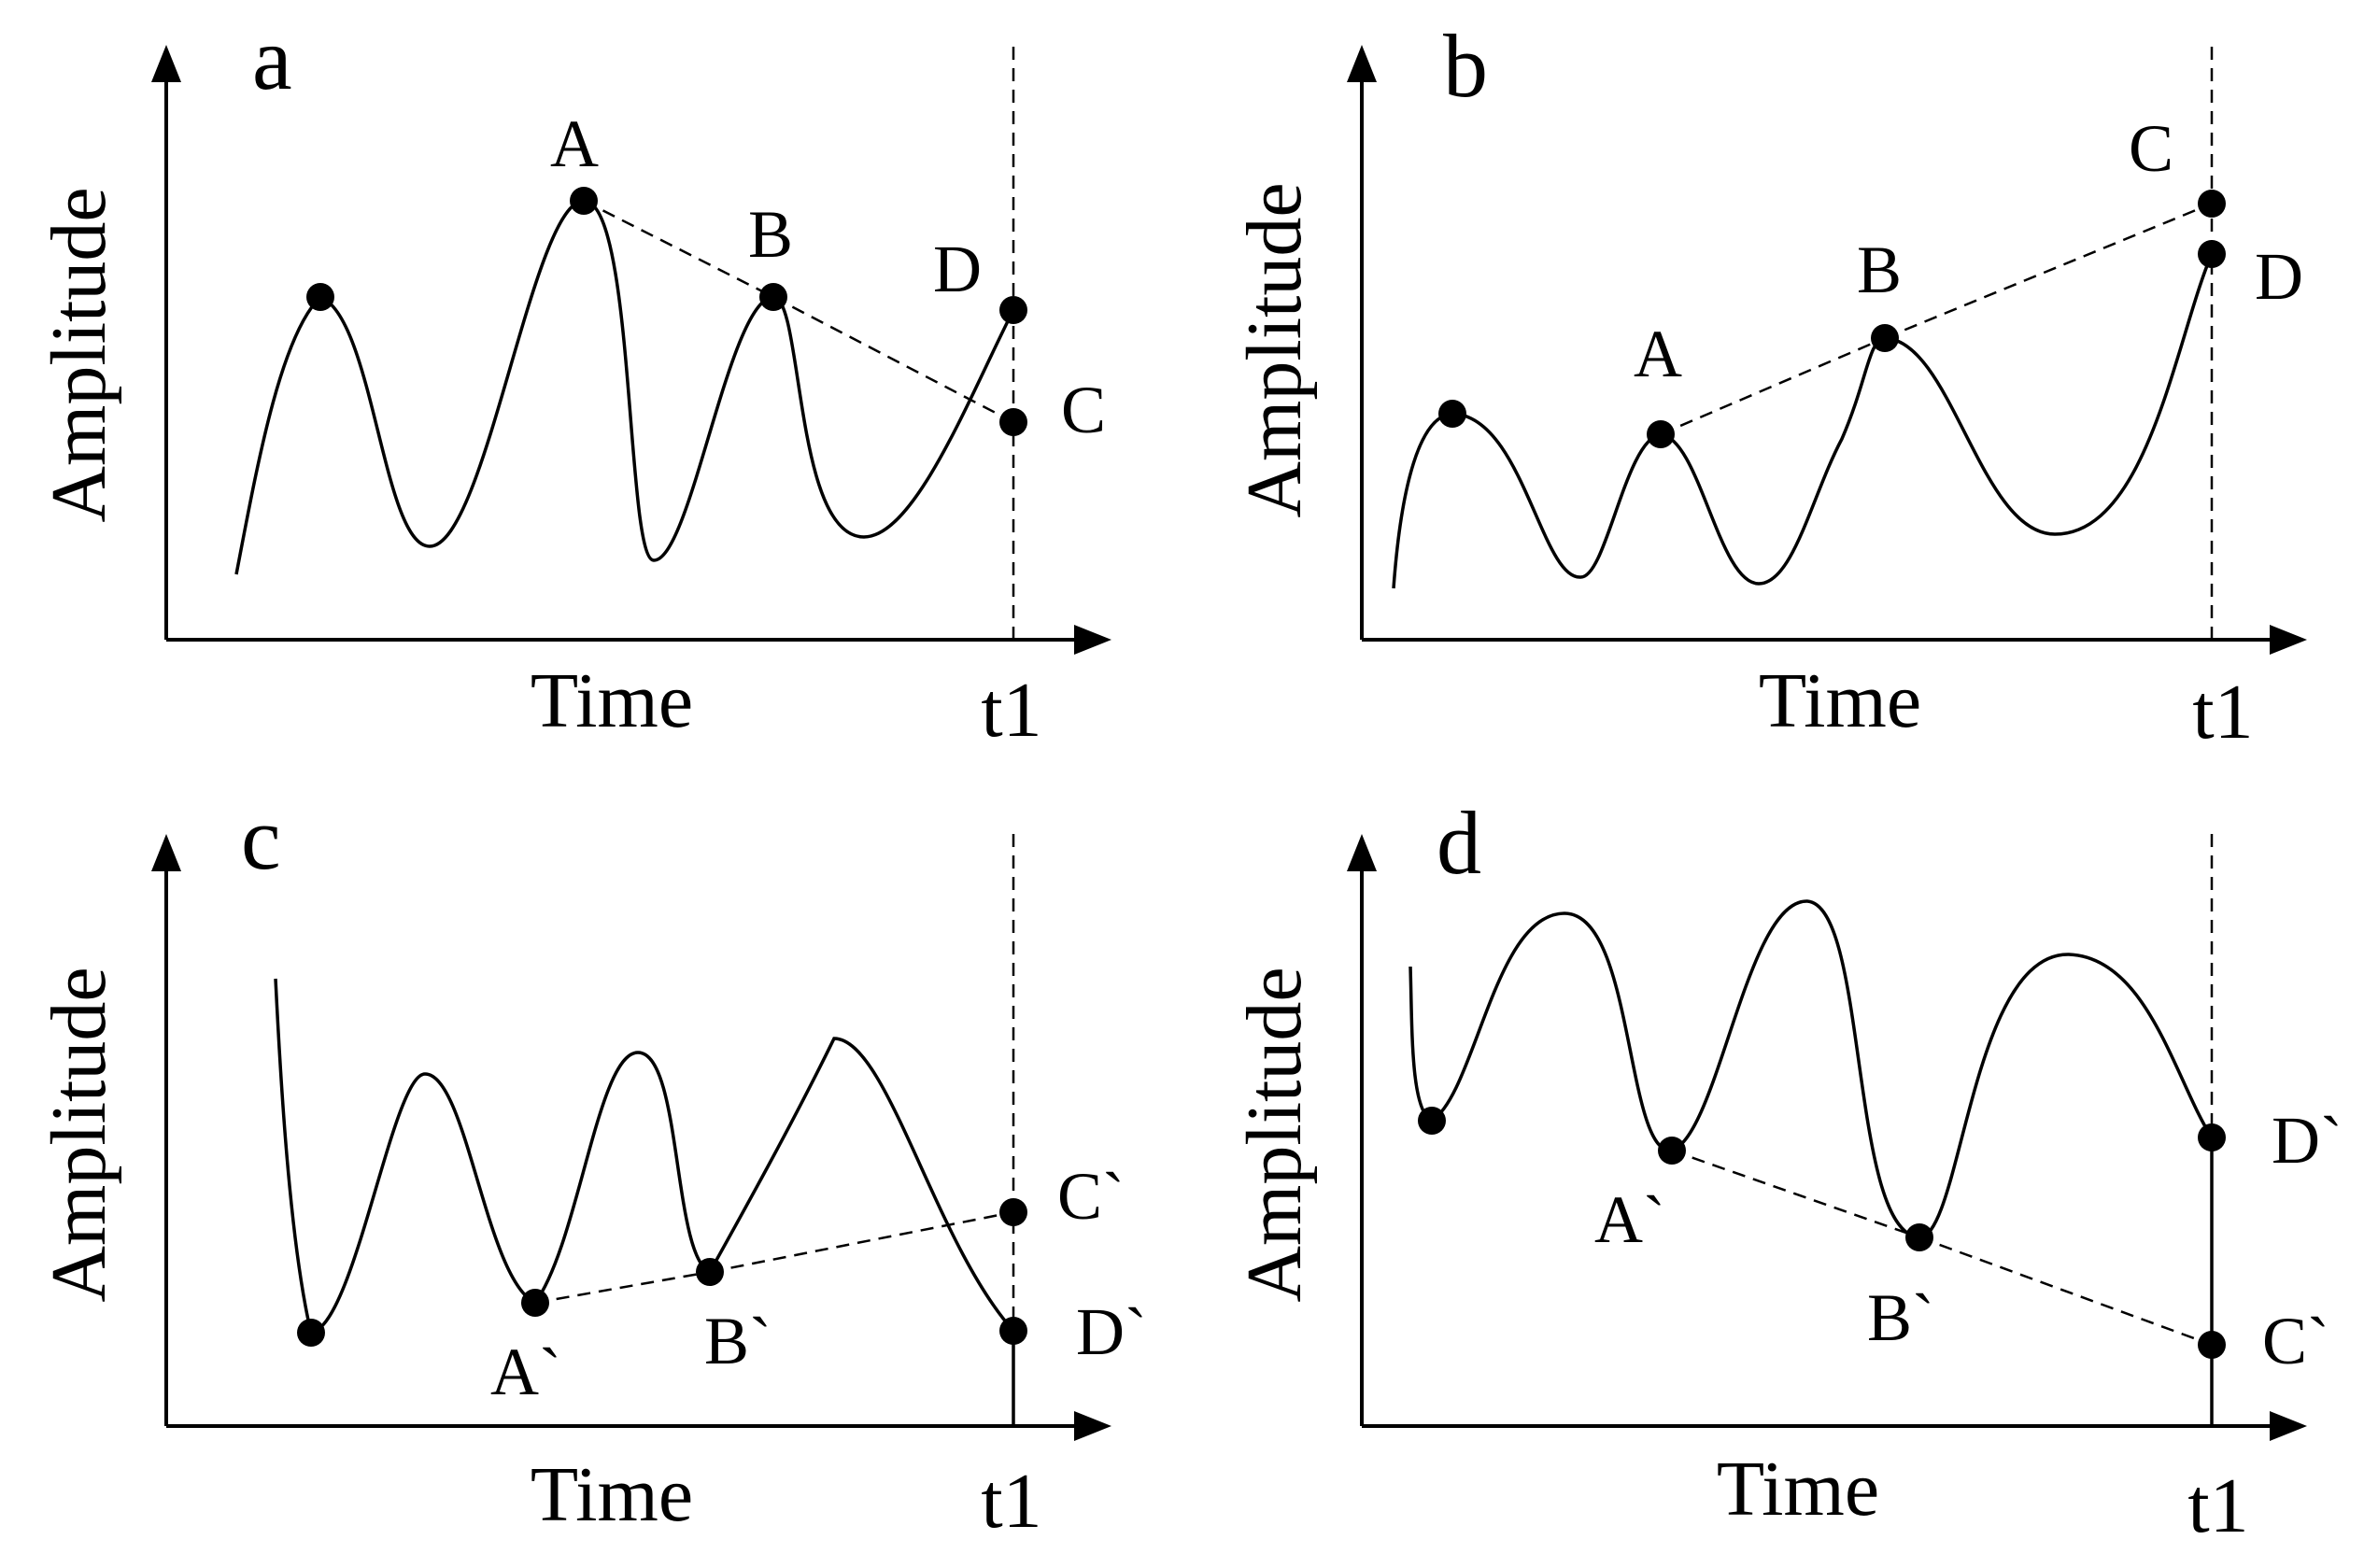 This screenshot has width=2364, height=1568. Describe the element at coordinates (261, 838) in the screenshot. I see `panel-letter: c` at that location.